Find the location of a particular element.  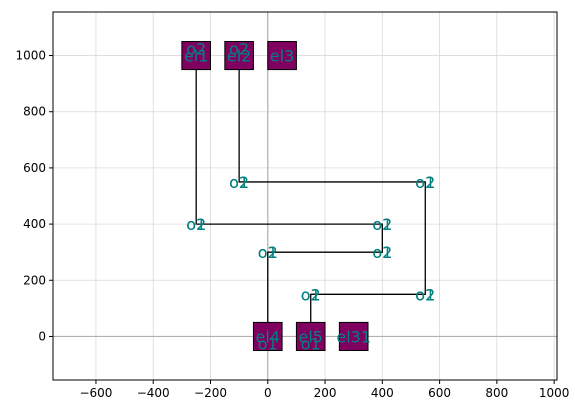

x-tick-label: −200 is located at coordinates (210, 393).